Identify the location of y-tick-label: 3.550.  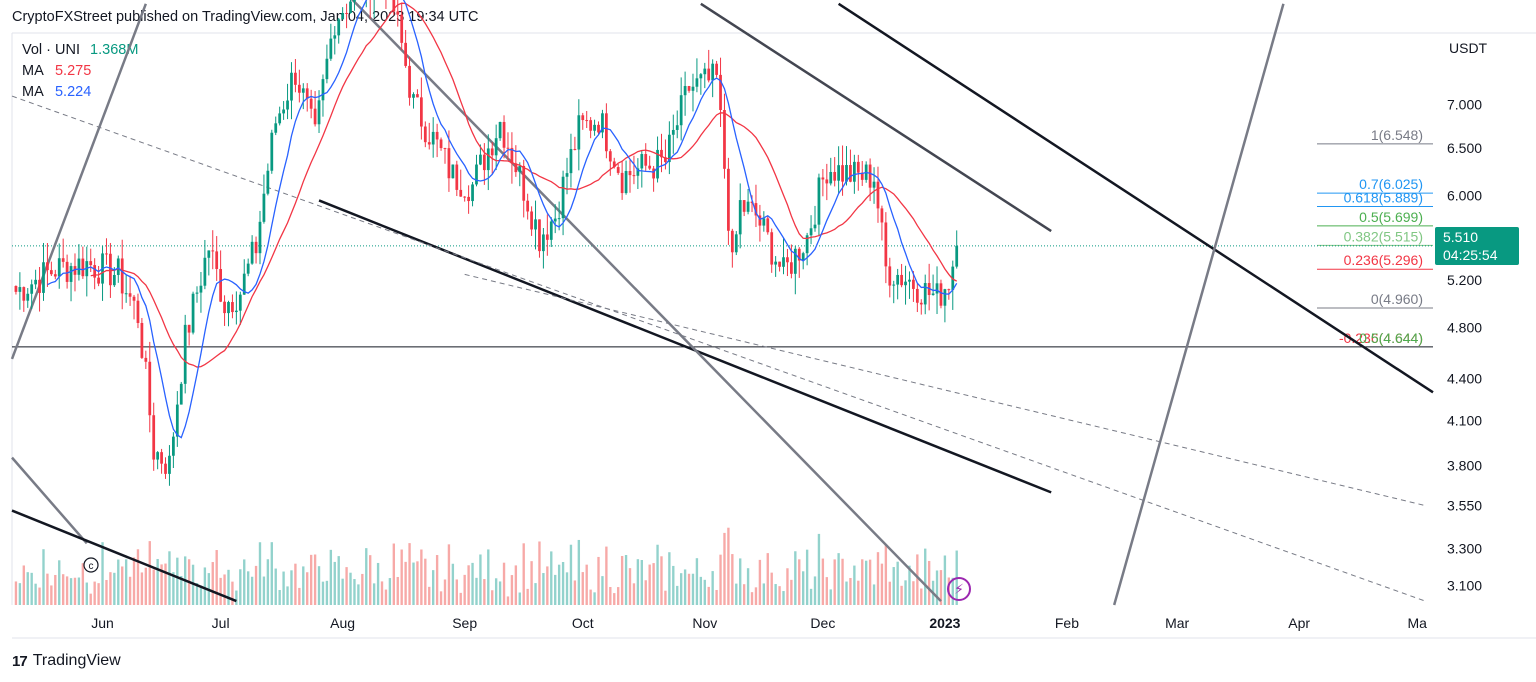
(1464, 506).